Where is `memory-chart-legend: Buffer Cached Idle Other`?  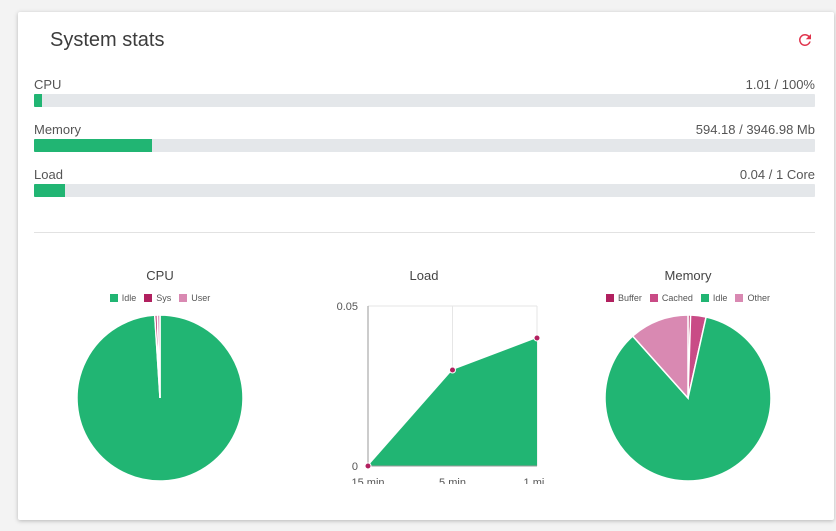 memory-chart-legend: Buffer Cached Idle Other is located at coordinates (688, 298).